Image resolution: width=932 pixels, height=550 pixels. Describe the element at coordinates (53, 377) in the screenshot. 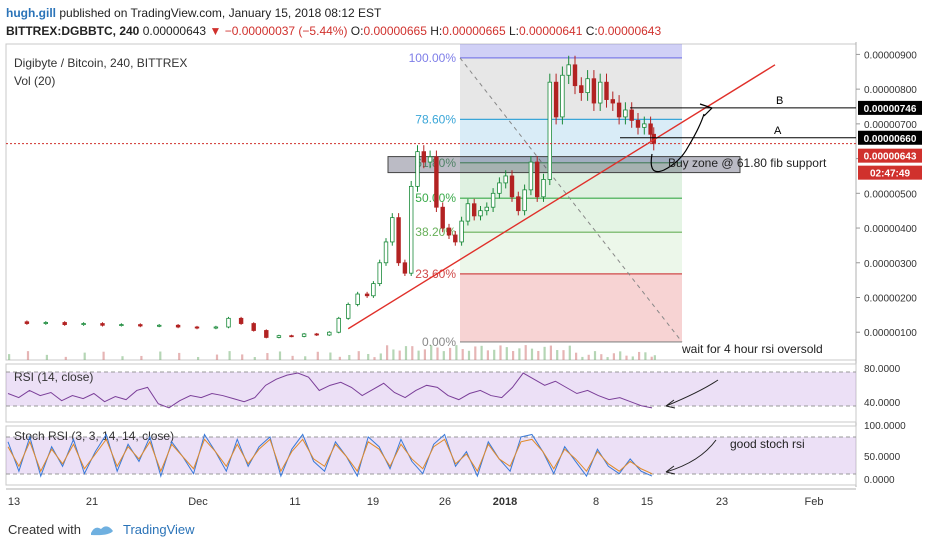

I see `rsi-label: RSI (14, close)` at that location.